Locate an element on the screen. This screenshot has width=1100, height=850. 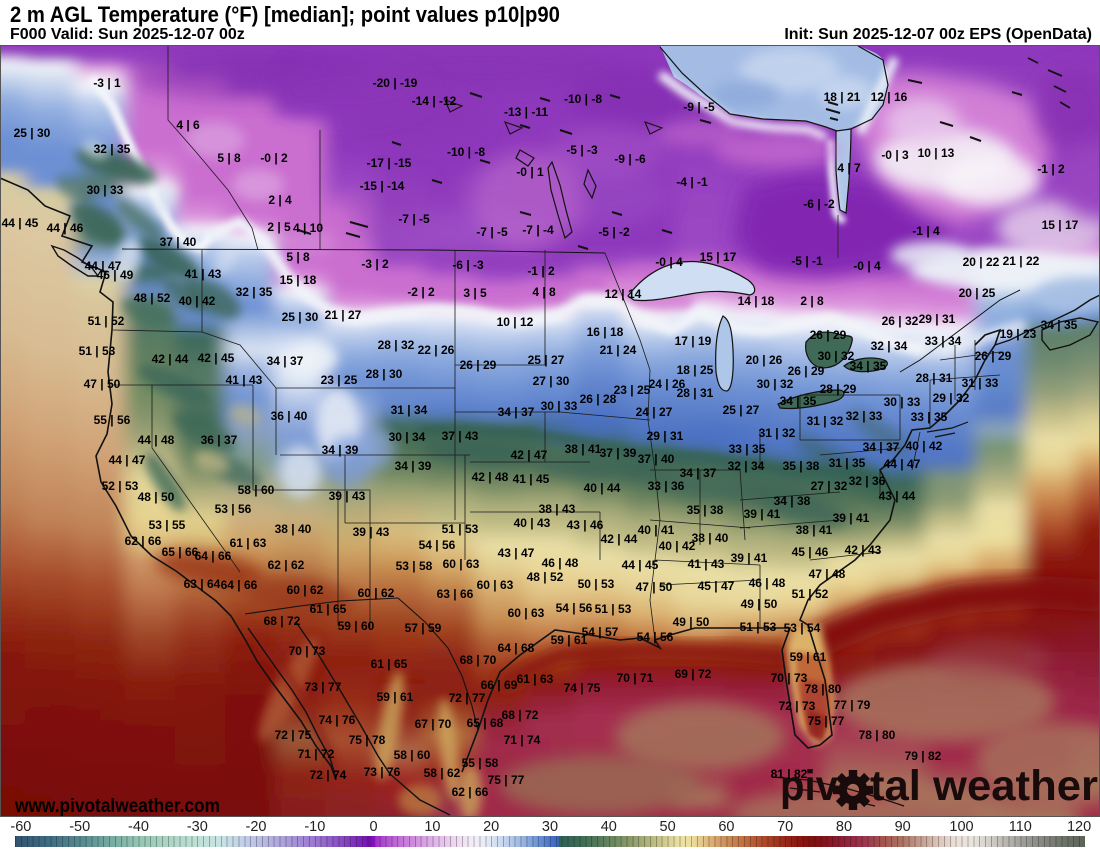
svg-text: 21 | 27 is located at coordinates (343, 315).